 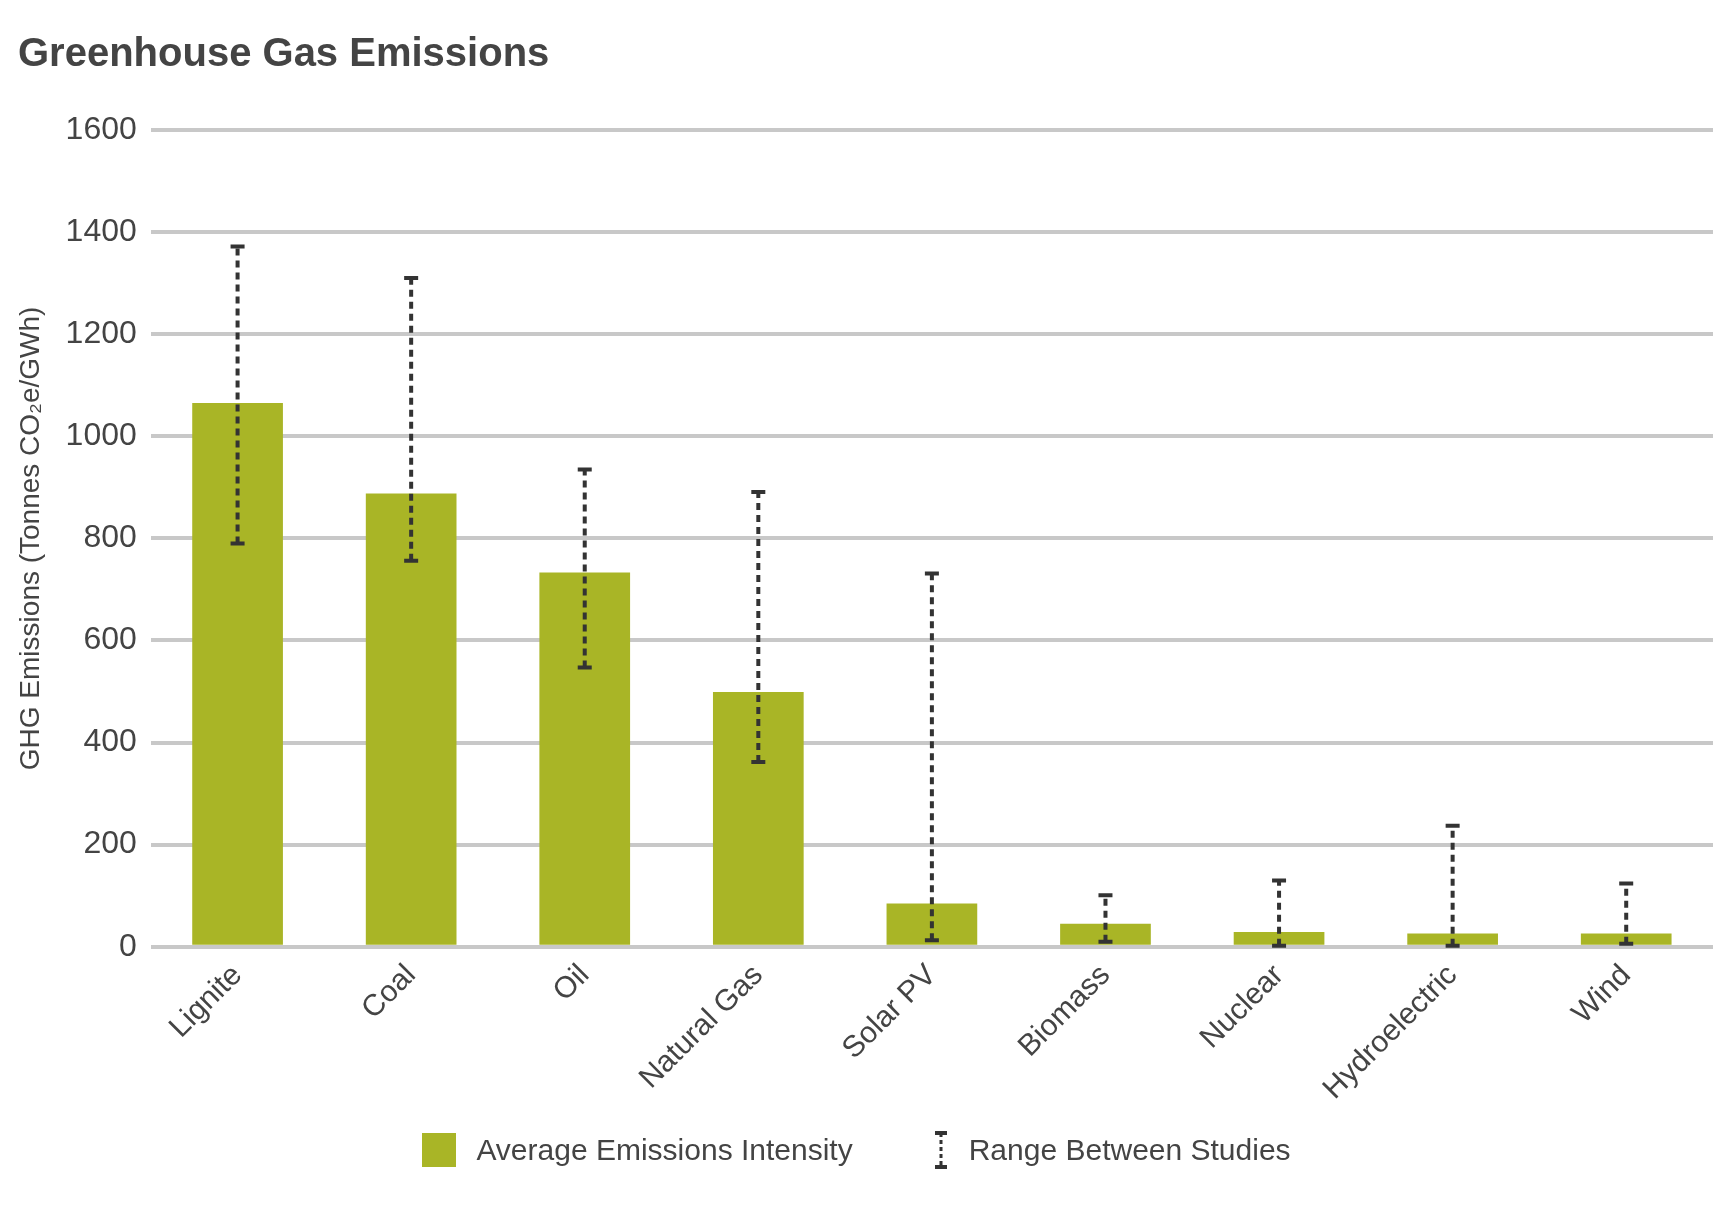 I want to click on y-tick-label: 200, so click(x=110, y=842).